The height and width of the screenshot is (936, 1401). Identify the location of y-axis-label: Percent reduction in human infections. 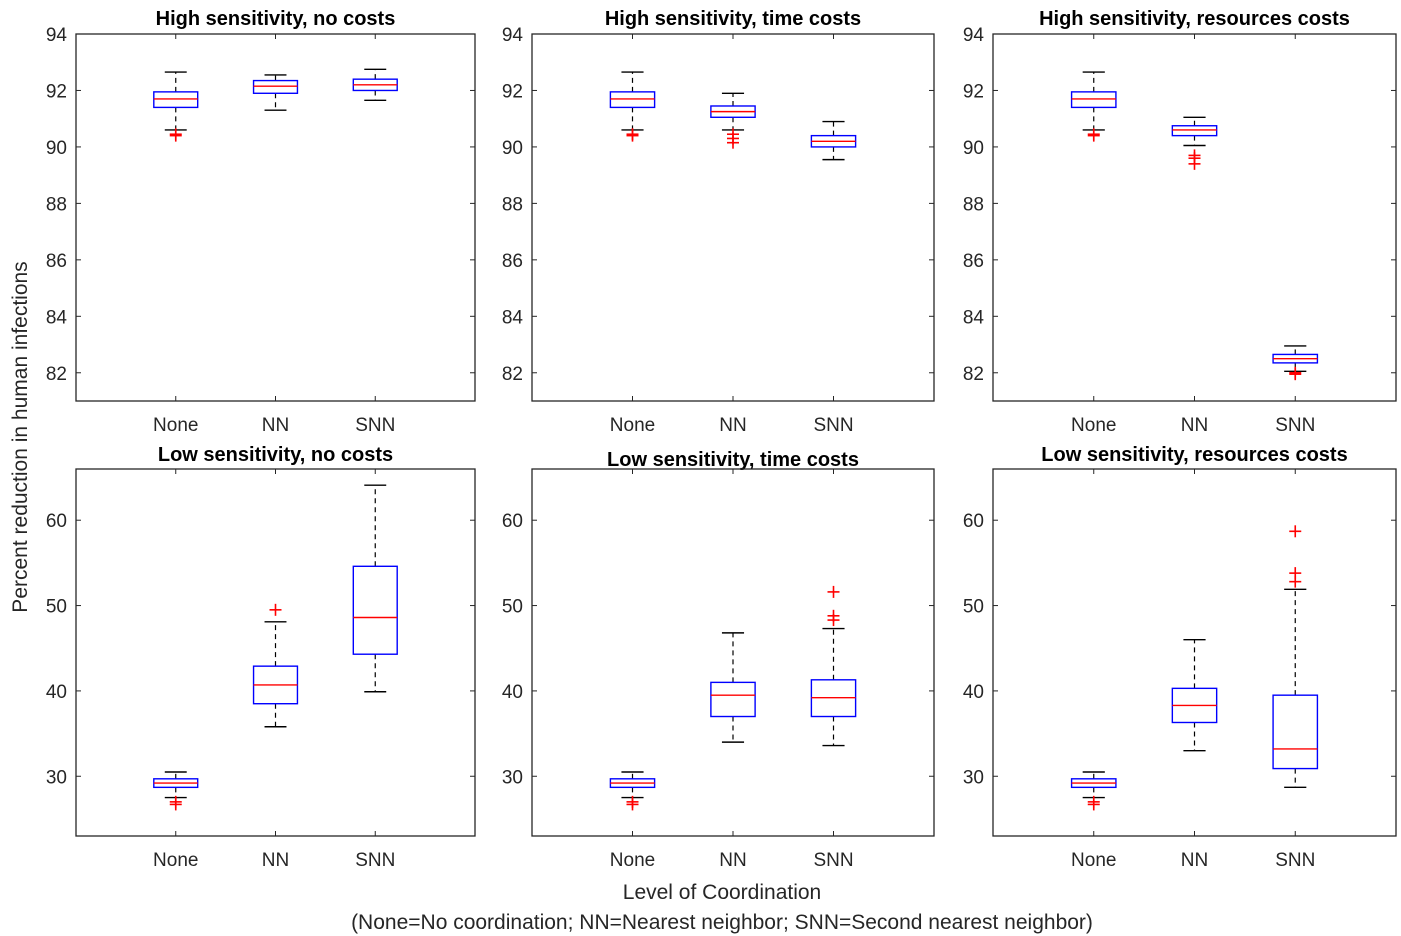
(20, 436).